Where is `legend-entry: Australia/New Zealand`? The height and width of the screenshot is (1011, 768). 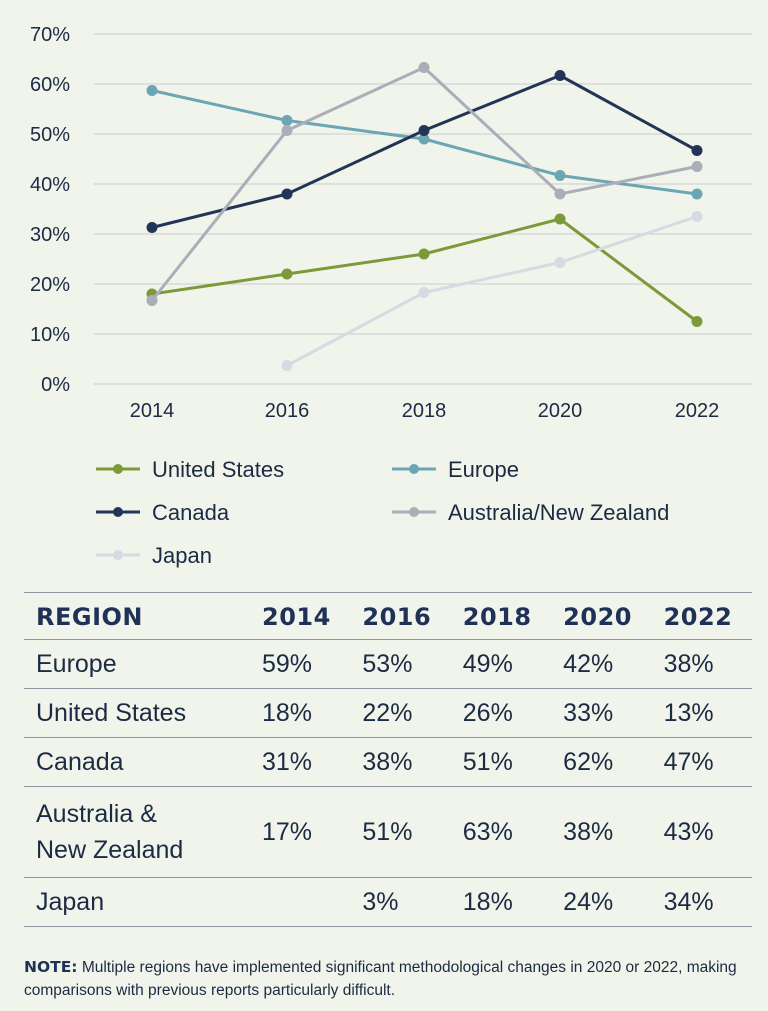 legend-entry: Australia/New Zealand is located at coordinates (530, 512).